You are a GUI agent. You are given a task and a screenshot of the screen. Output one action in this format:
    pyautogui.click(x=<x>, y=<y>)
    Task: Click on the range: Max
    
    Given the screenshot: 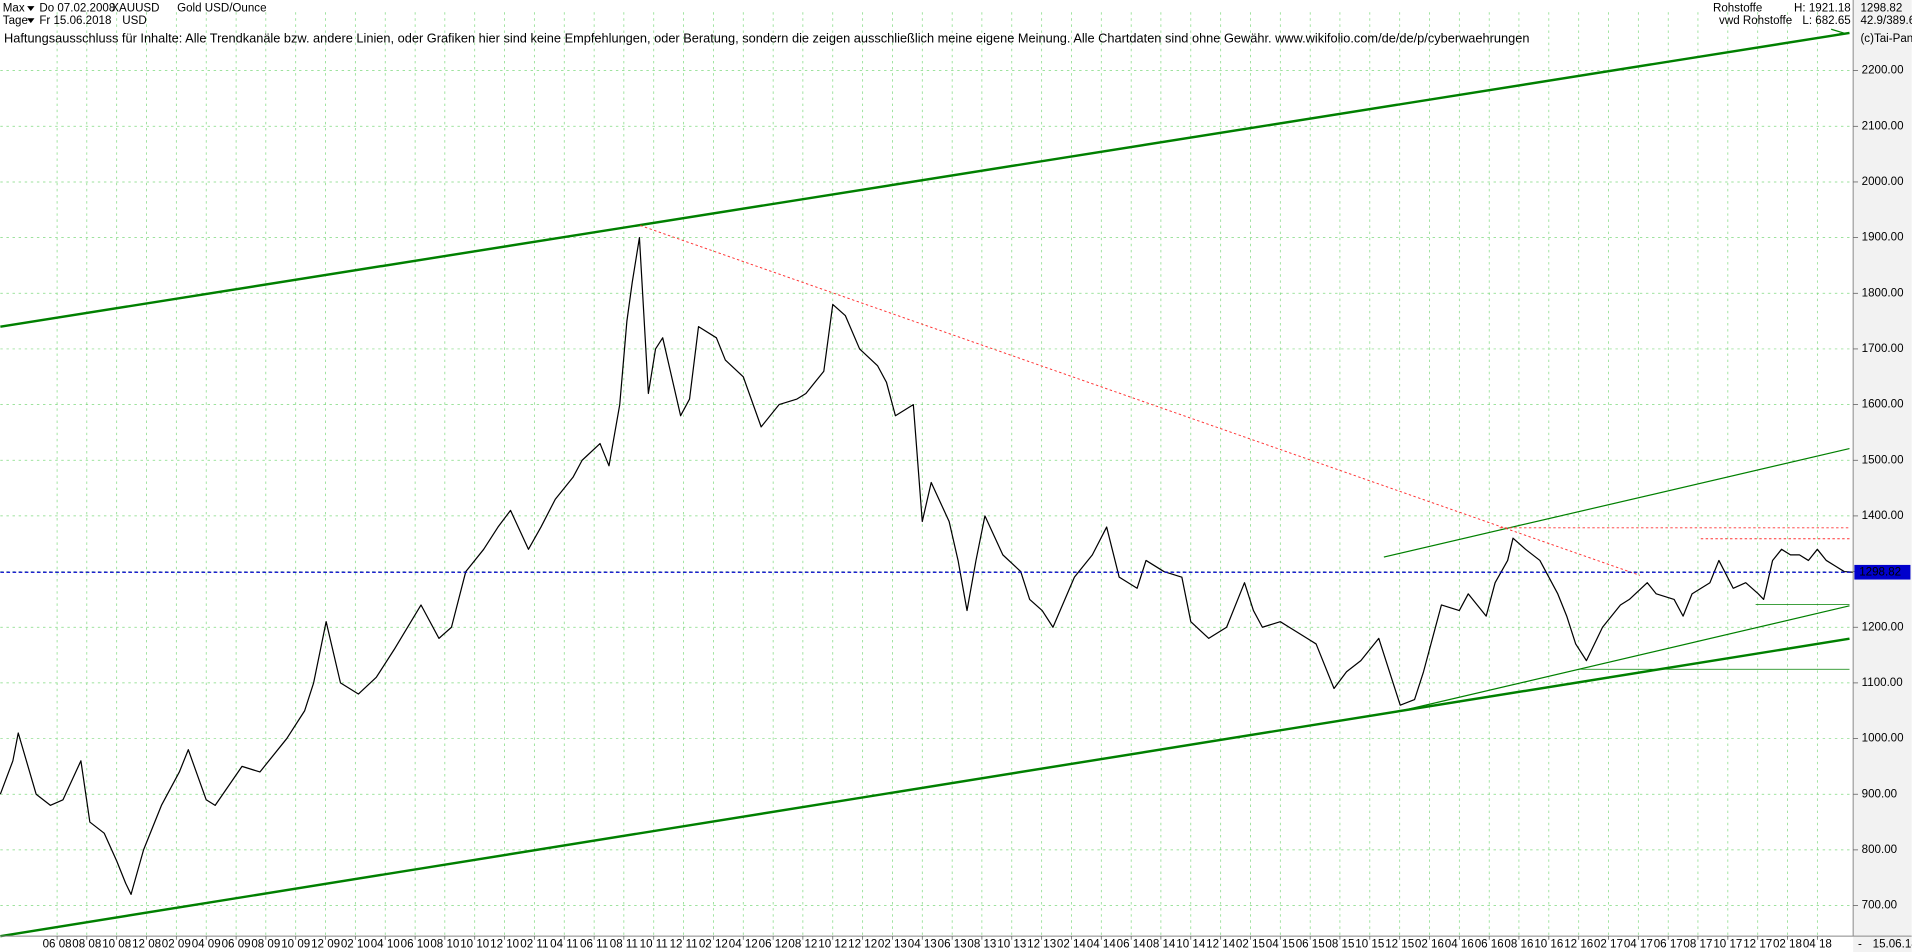 What is the action you would take?
    pyautogui.click(x=14, y=9)
    